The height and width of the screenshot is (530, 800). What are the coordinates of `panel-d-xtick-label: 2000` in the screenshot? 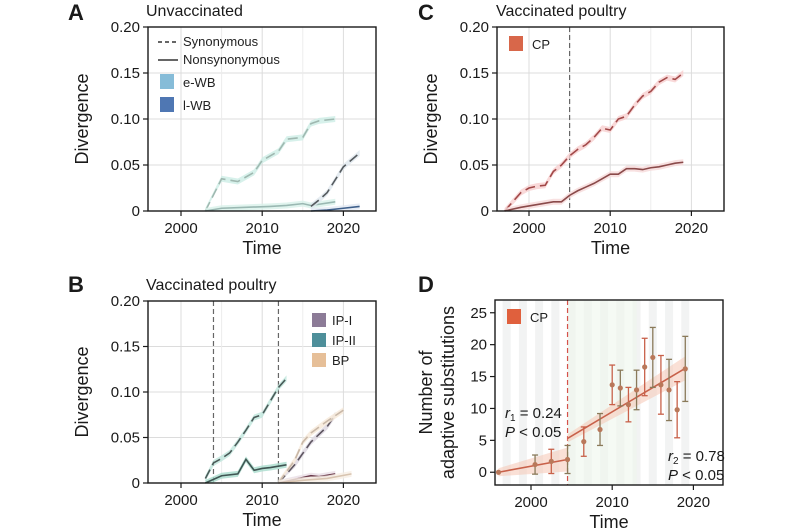 It's located at (530, 502).